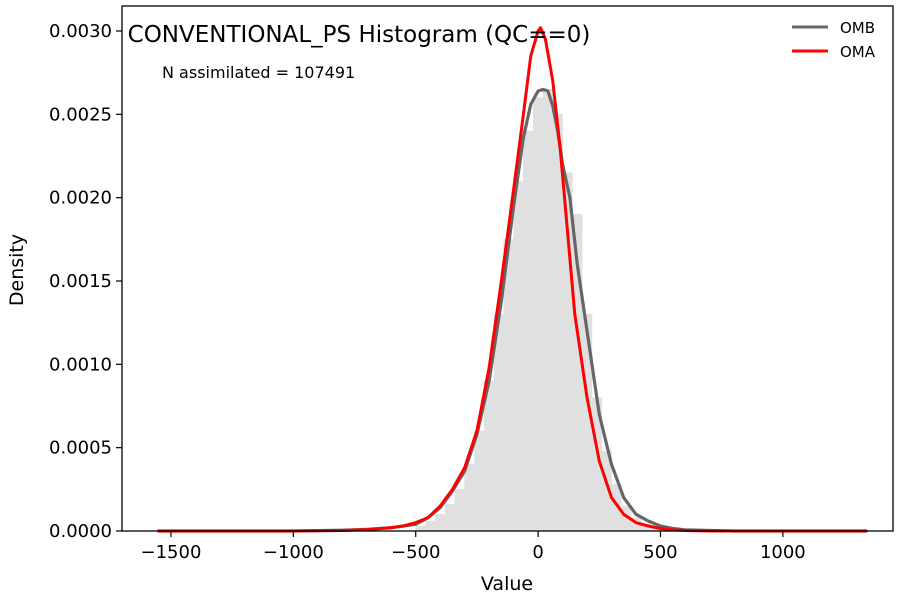  Describe the element at coordinates (858, 52) in the screenshot. I see `legend-oma-label: OMA` at that location.